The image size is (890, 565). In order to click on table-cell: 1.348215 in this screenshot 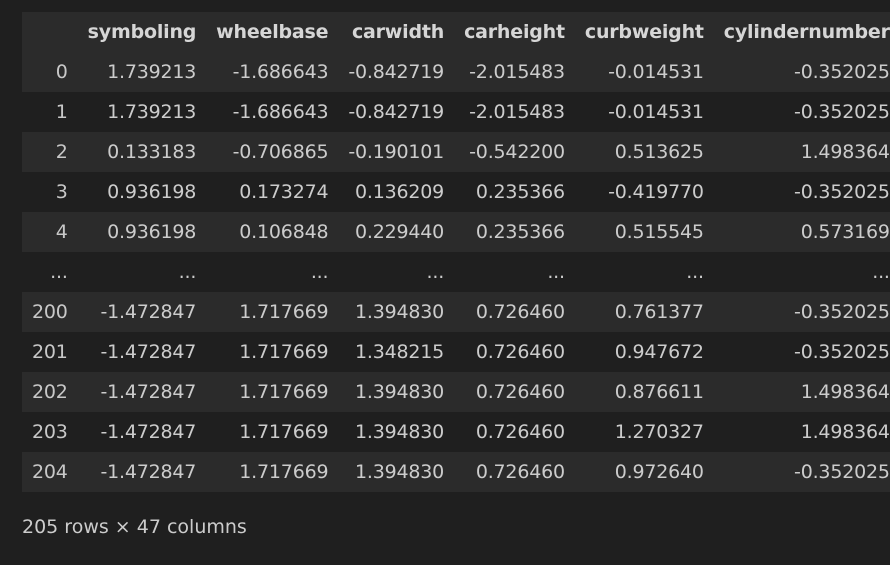, I will do `click(396, 352)`.